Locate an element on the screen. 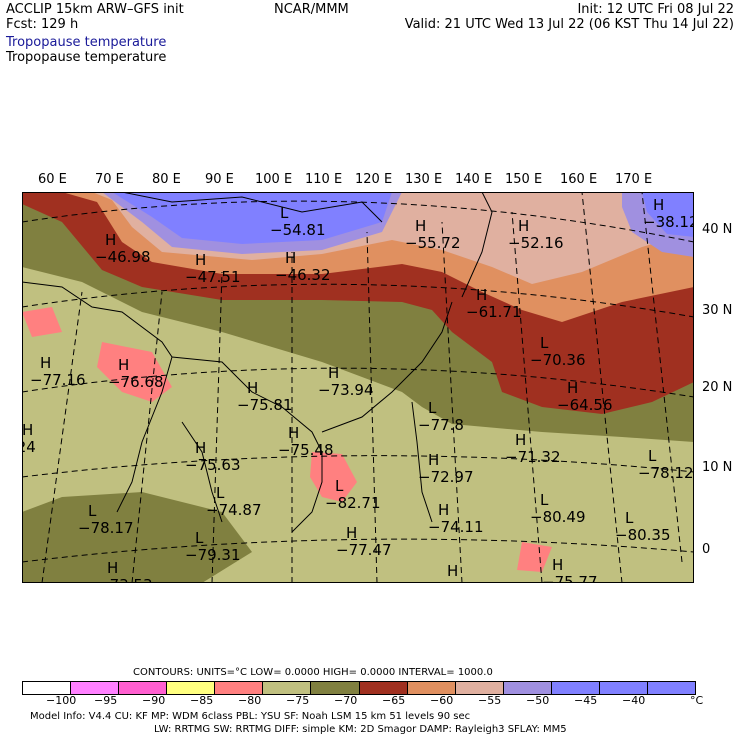 The height and width of the screenshot is (740, 740). extremum-value: −38.12 is located at coordinates (668, 222).